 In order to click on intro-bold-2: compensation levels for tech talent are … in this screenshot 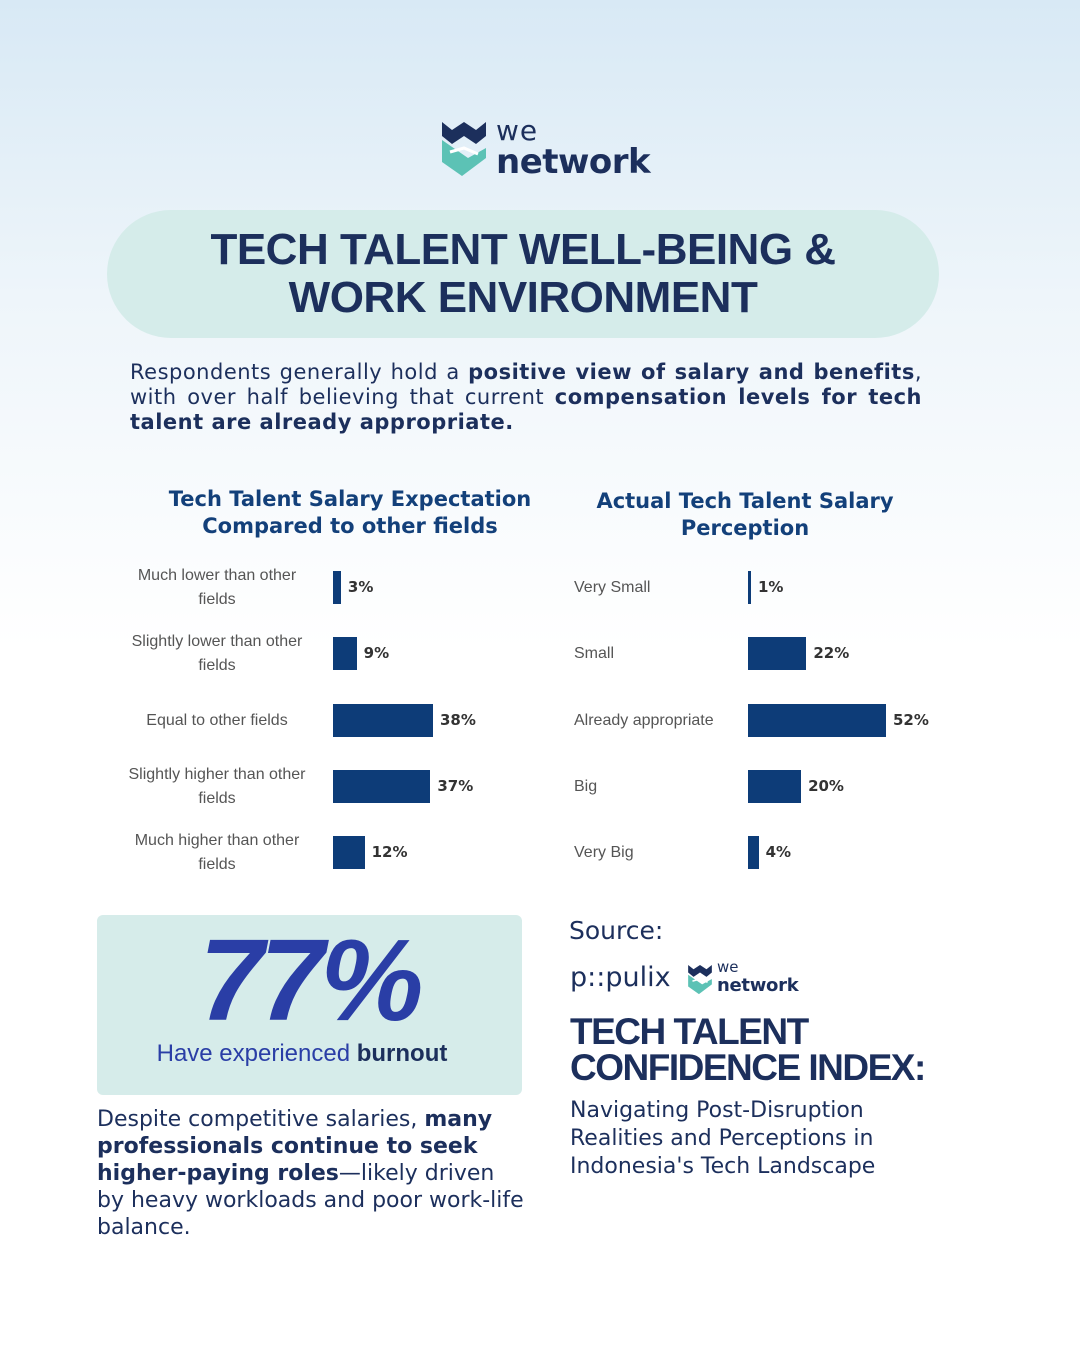, I will do `click(526, 409)`.